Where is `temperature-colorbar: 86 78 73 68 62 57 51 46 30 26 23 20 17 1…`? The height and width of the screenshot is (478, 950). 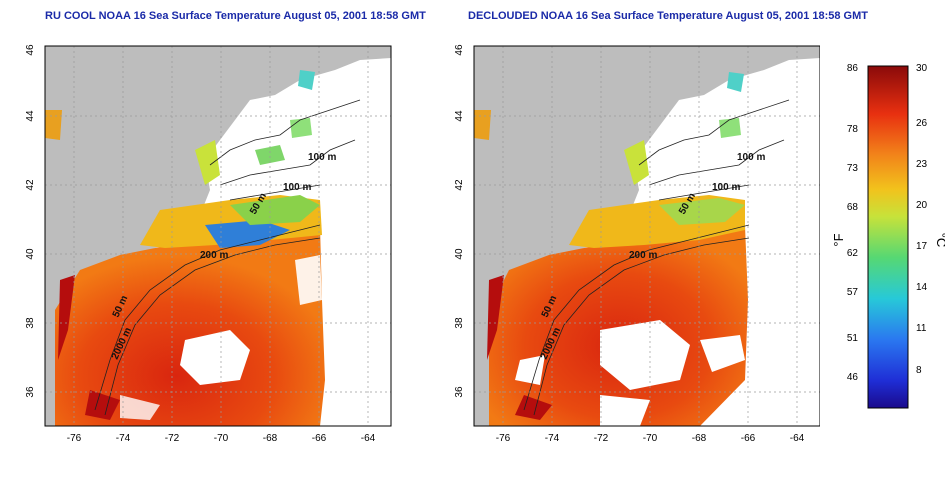 temperature-colorbar: 86 78 73 68 62 57 51 46 30 26 23 20 17 1… is located at coordinates (888, 236).